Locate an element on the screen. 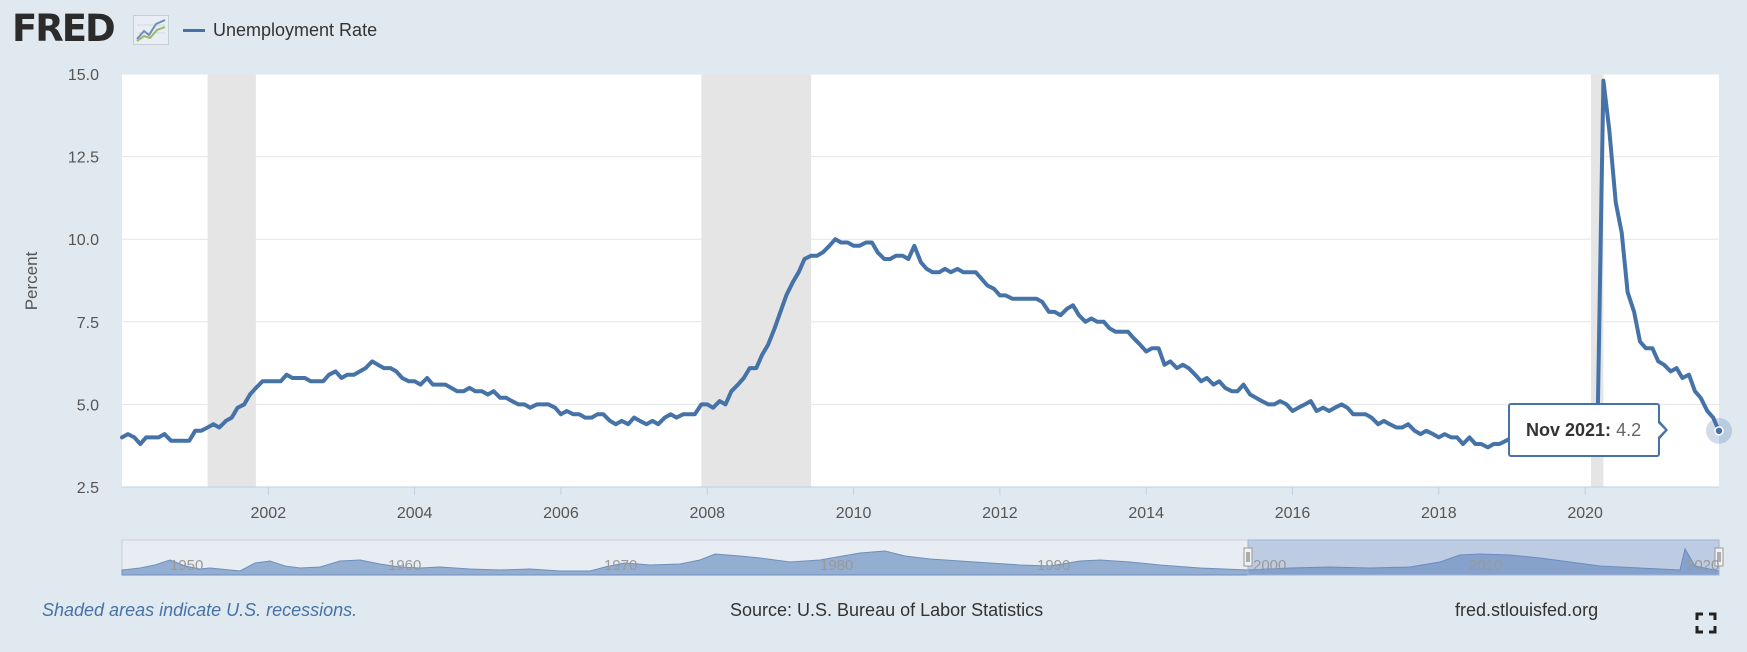 Image resolution: width=1747 pixels, height=652 pixels. fred-logo: FRED is located at coordinates (64, 28).